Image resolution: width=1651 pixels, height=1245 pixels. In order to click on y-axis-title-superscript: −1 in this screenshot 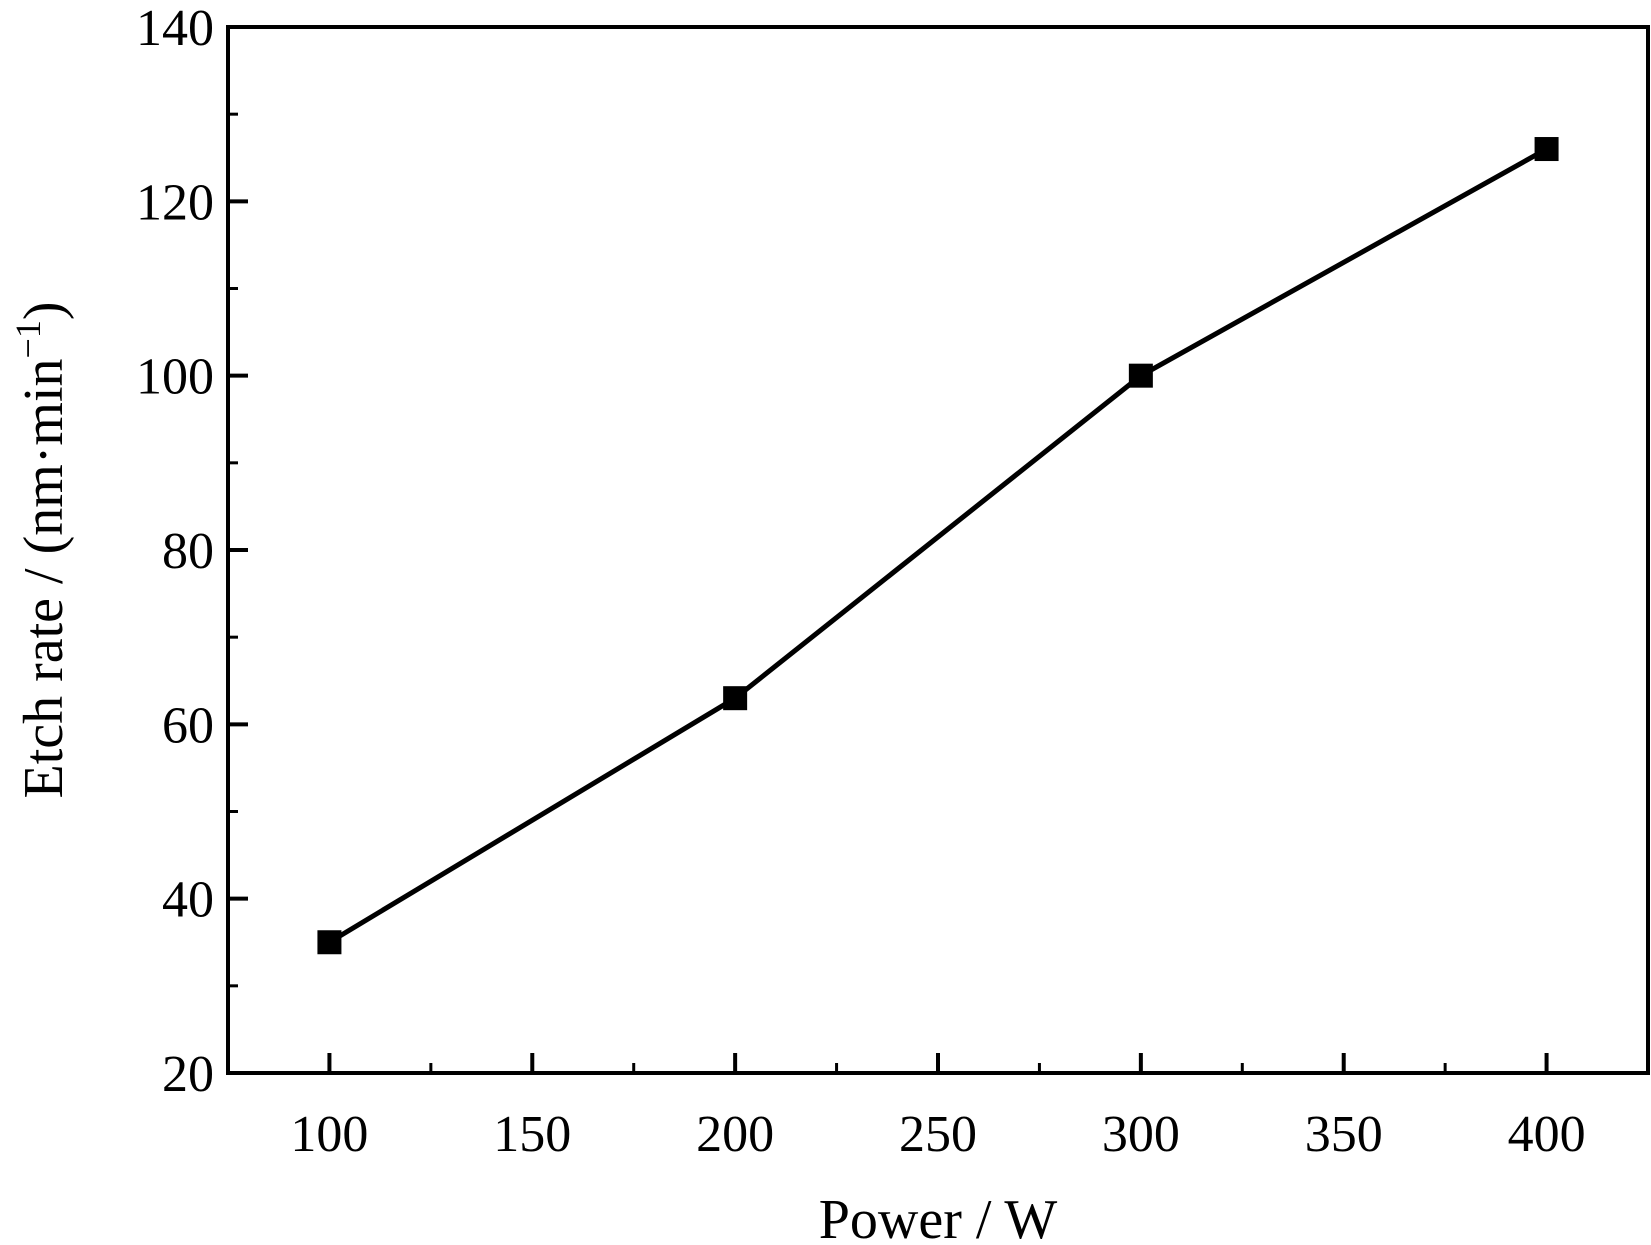, I will do `click(28, 339)`.